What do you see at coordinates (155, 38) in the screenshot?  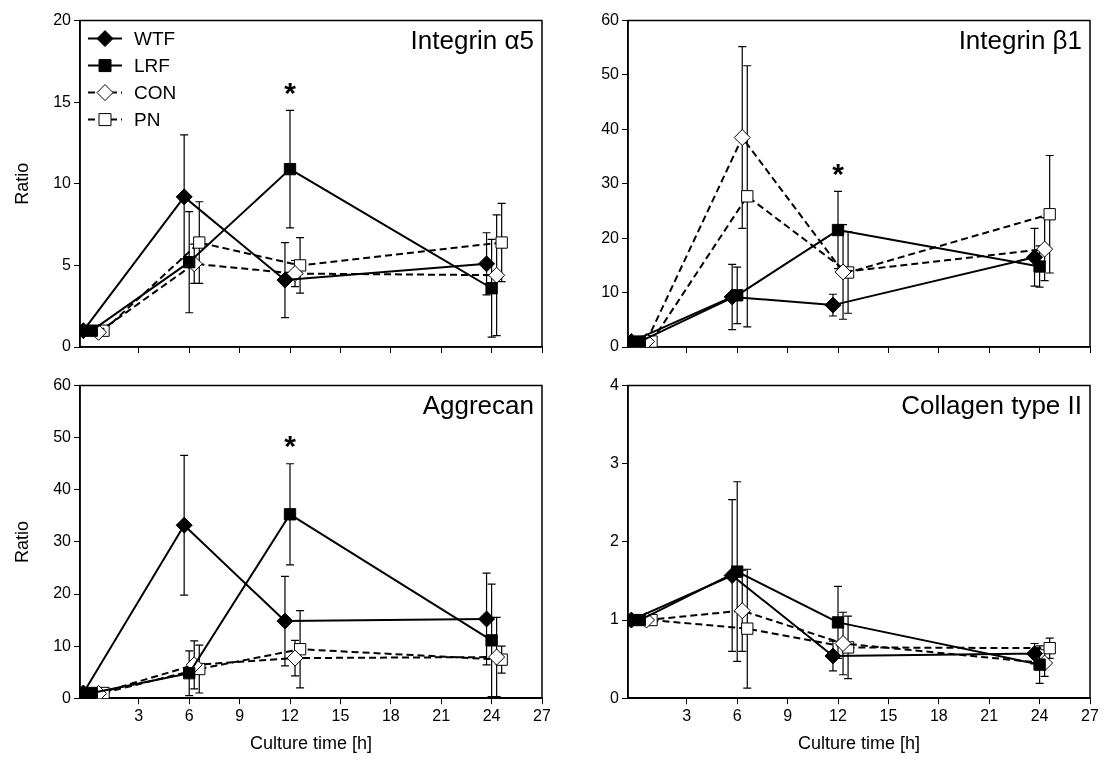 I see `legend-label: WTF` at bounding box center [155, 38].